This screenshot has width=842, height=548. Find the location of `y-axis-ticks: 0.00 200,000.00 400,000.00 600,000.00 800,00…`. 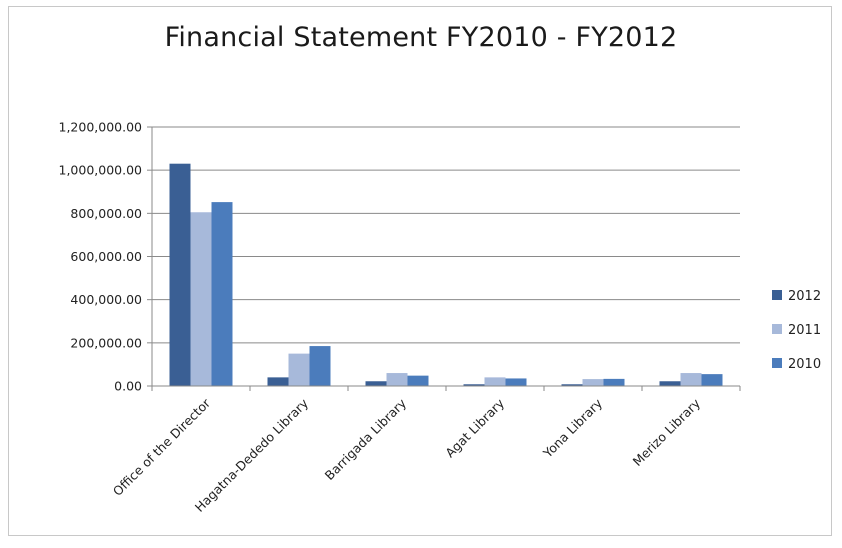

y-axis-ticks: 0.00 200,000.00 400,000.00 600,000.00 800,00… is located at coordinates (105, 257).